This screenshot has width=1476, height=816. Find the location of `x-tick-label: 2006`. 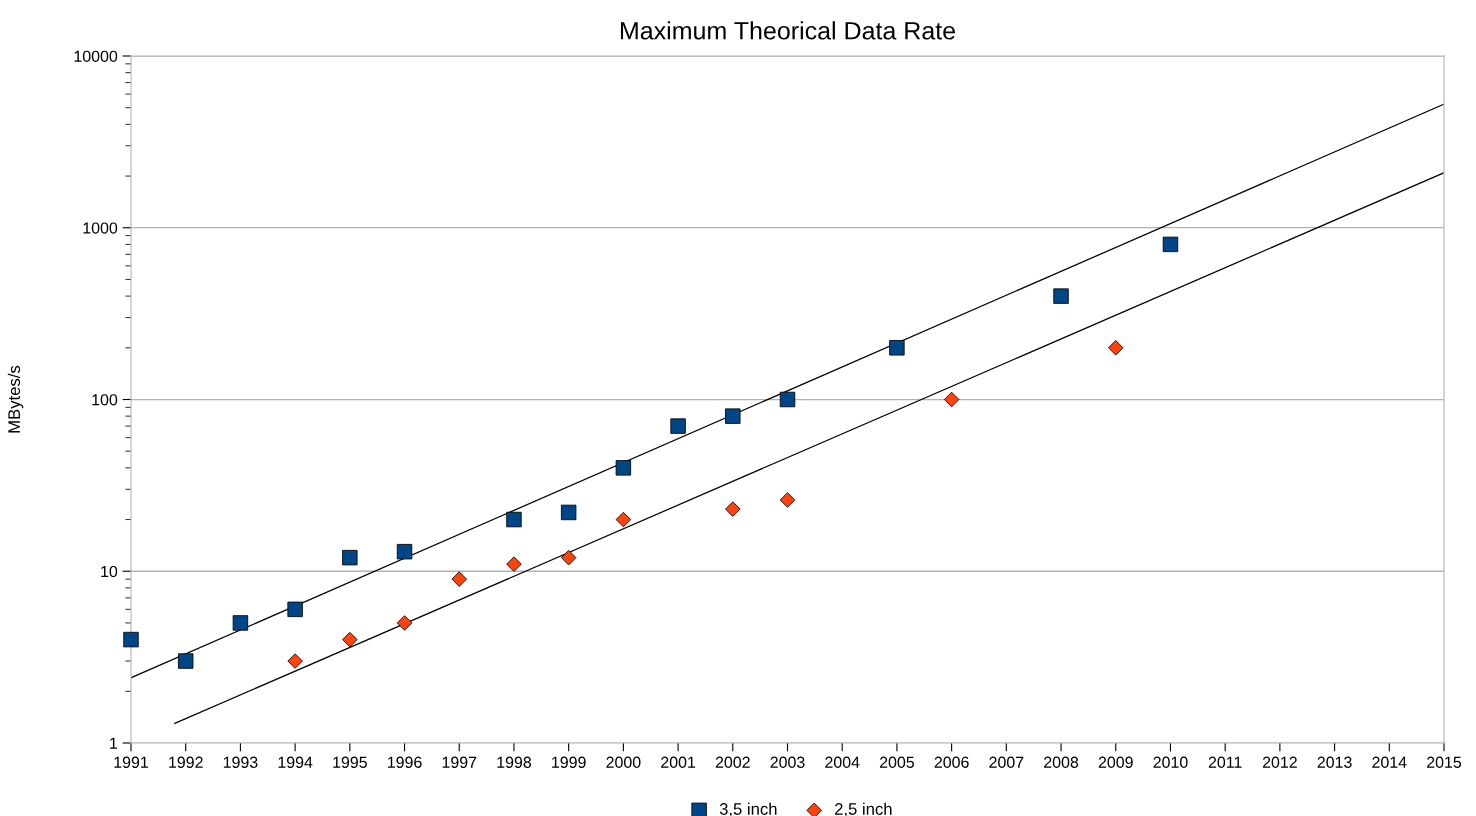

x-tick-label: 2006 is located at coordinates (951, 762).